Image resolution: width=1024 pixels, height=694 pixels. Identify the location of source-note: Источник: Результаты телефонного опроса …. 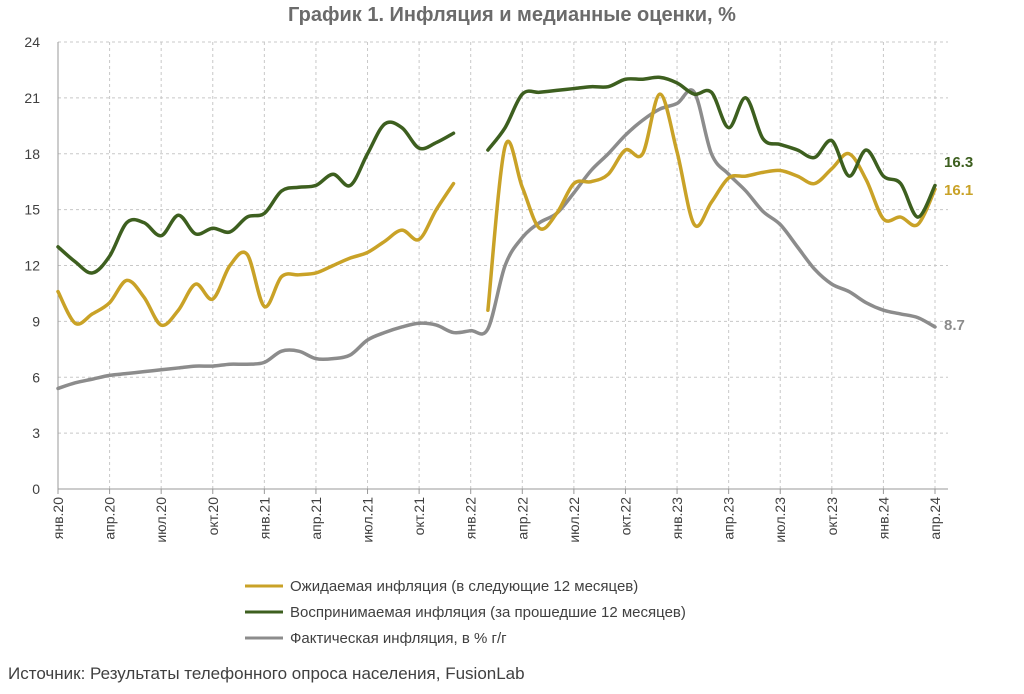
(266, 673).